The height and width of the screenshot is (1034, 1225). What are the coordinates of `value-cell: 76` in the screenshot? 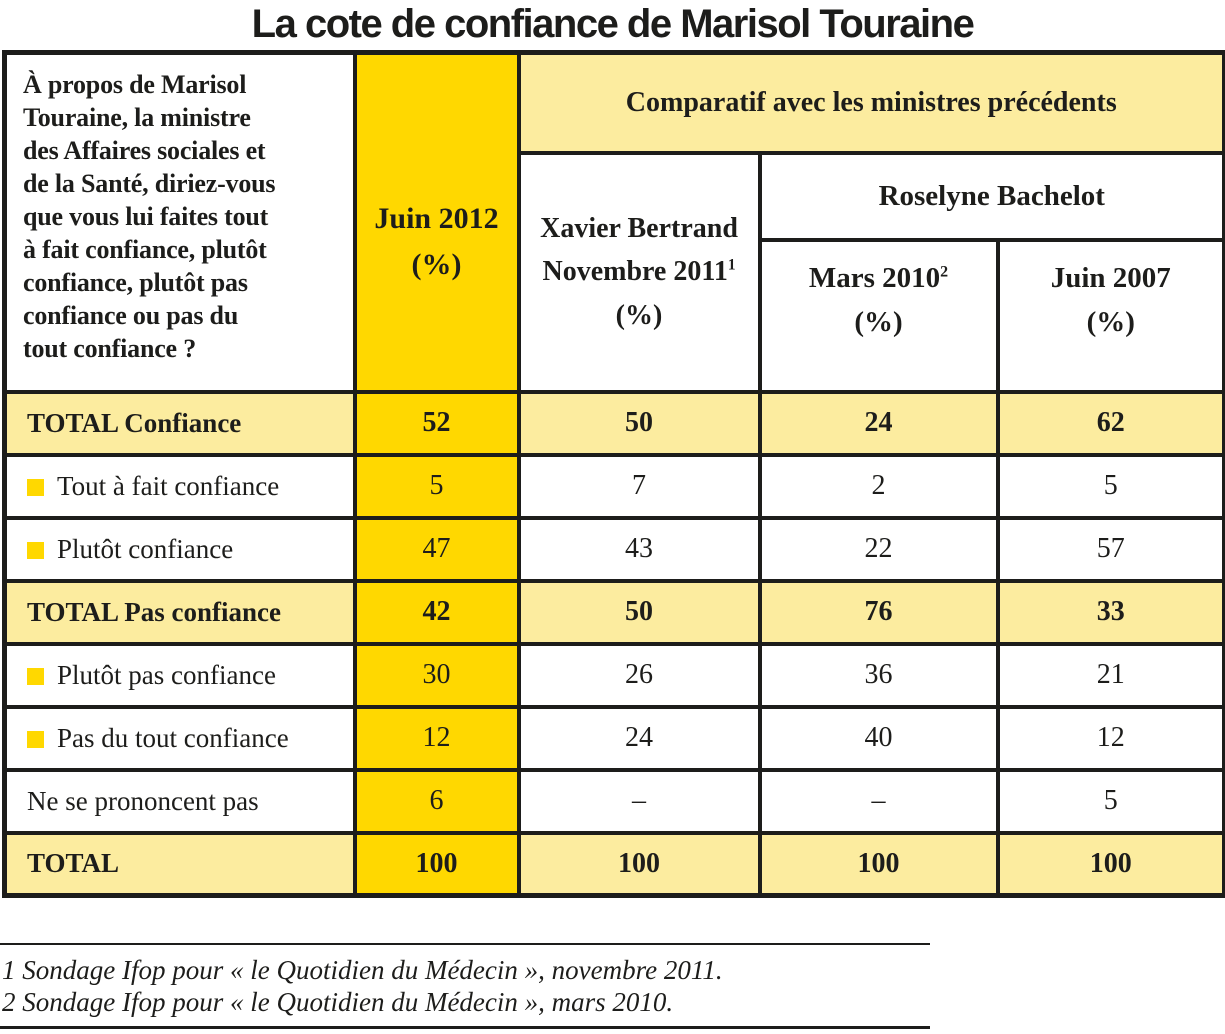 It's located at (878, 612).